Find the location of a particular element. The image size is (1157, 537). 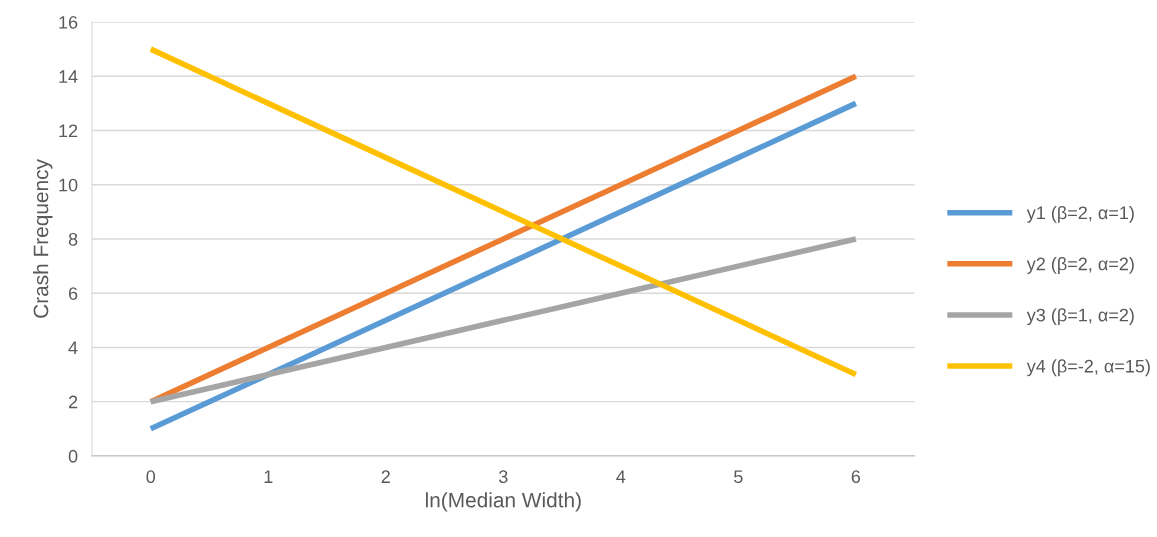

y-tick-label: 4 is located at coordinates (73, 347).